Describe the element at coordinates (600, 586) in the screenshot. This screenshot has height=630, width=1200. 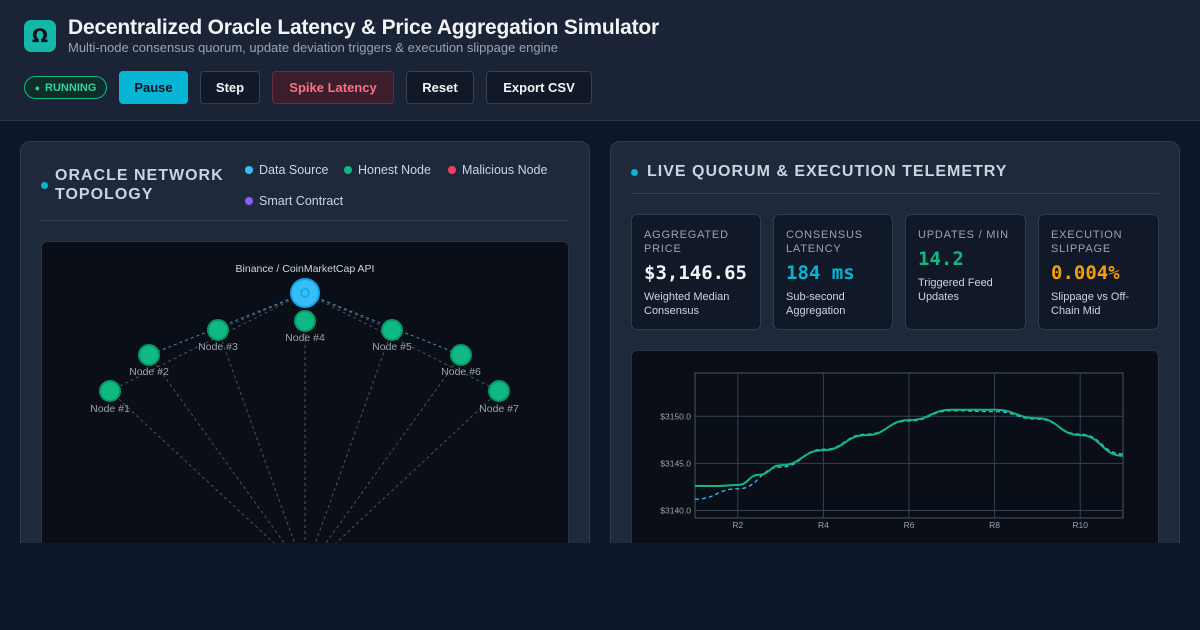
I see `viewport-bottom` at that location.